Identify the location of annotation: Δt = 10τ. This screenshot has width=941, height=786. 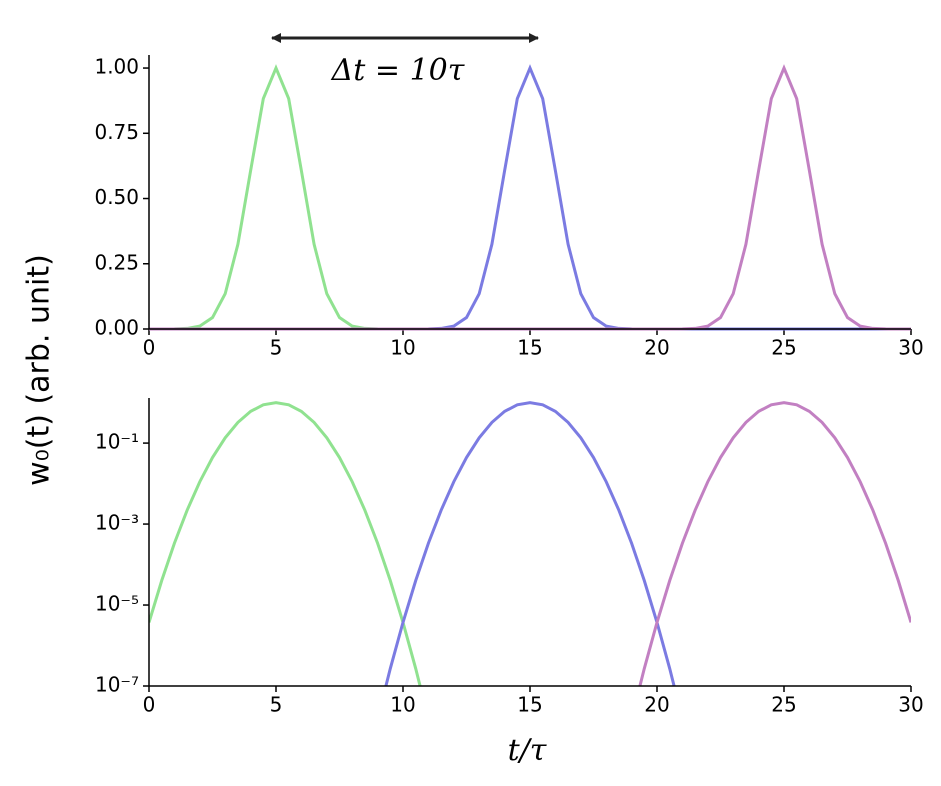
(398, 70).